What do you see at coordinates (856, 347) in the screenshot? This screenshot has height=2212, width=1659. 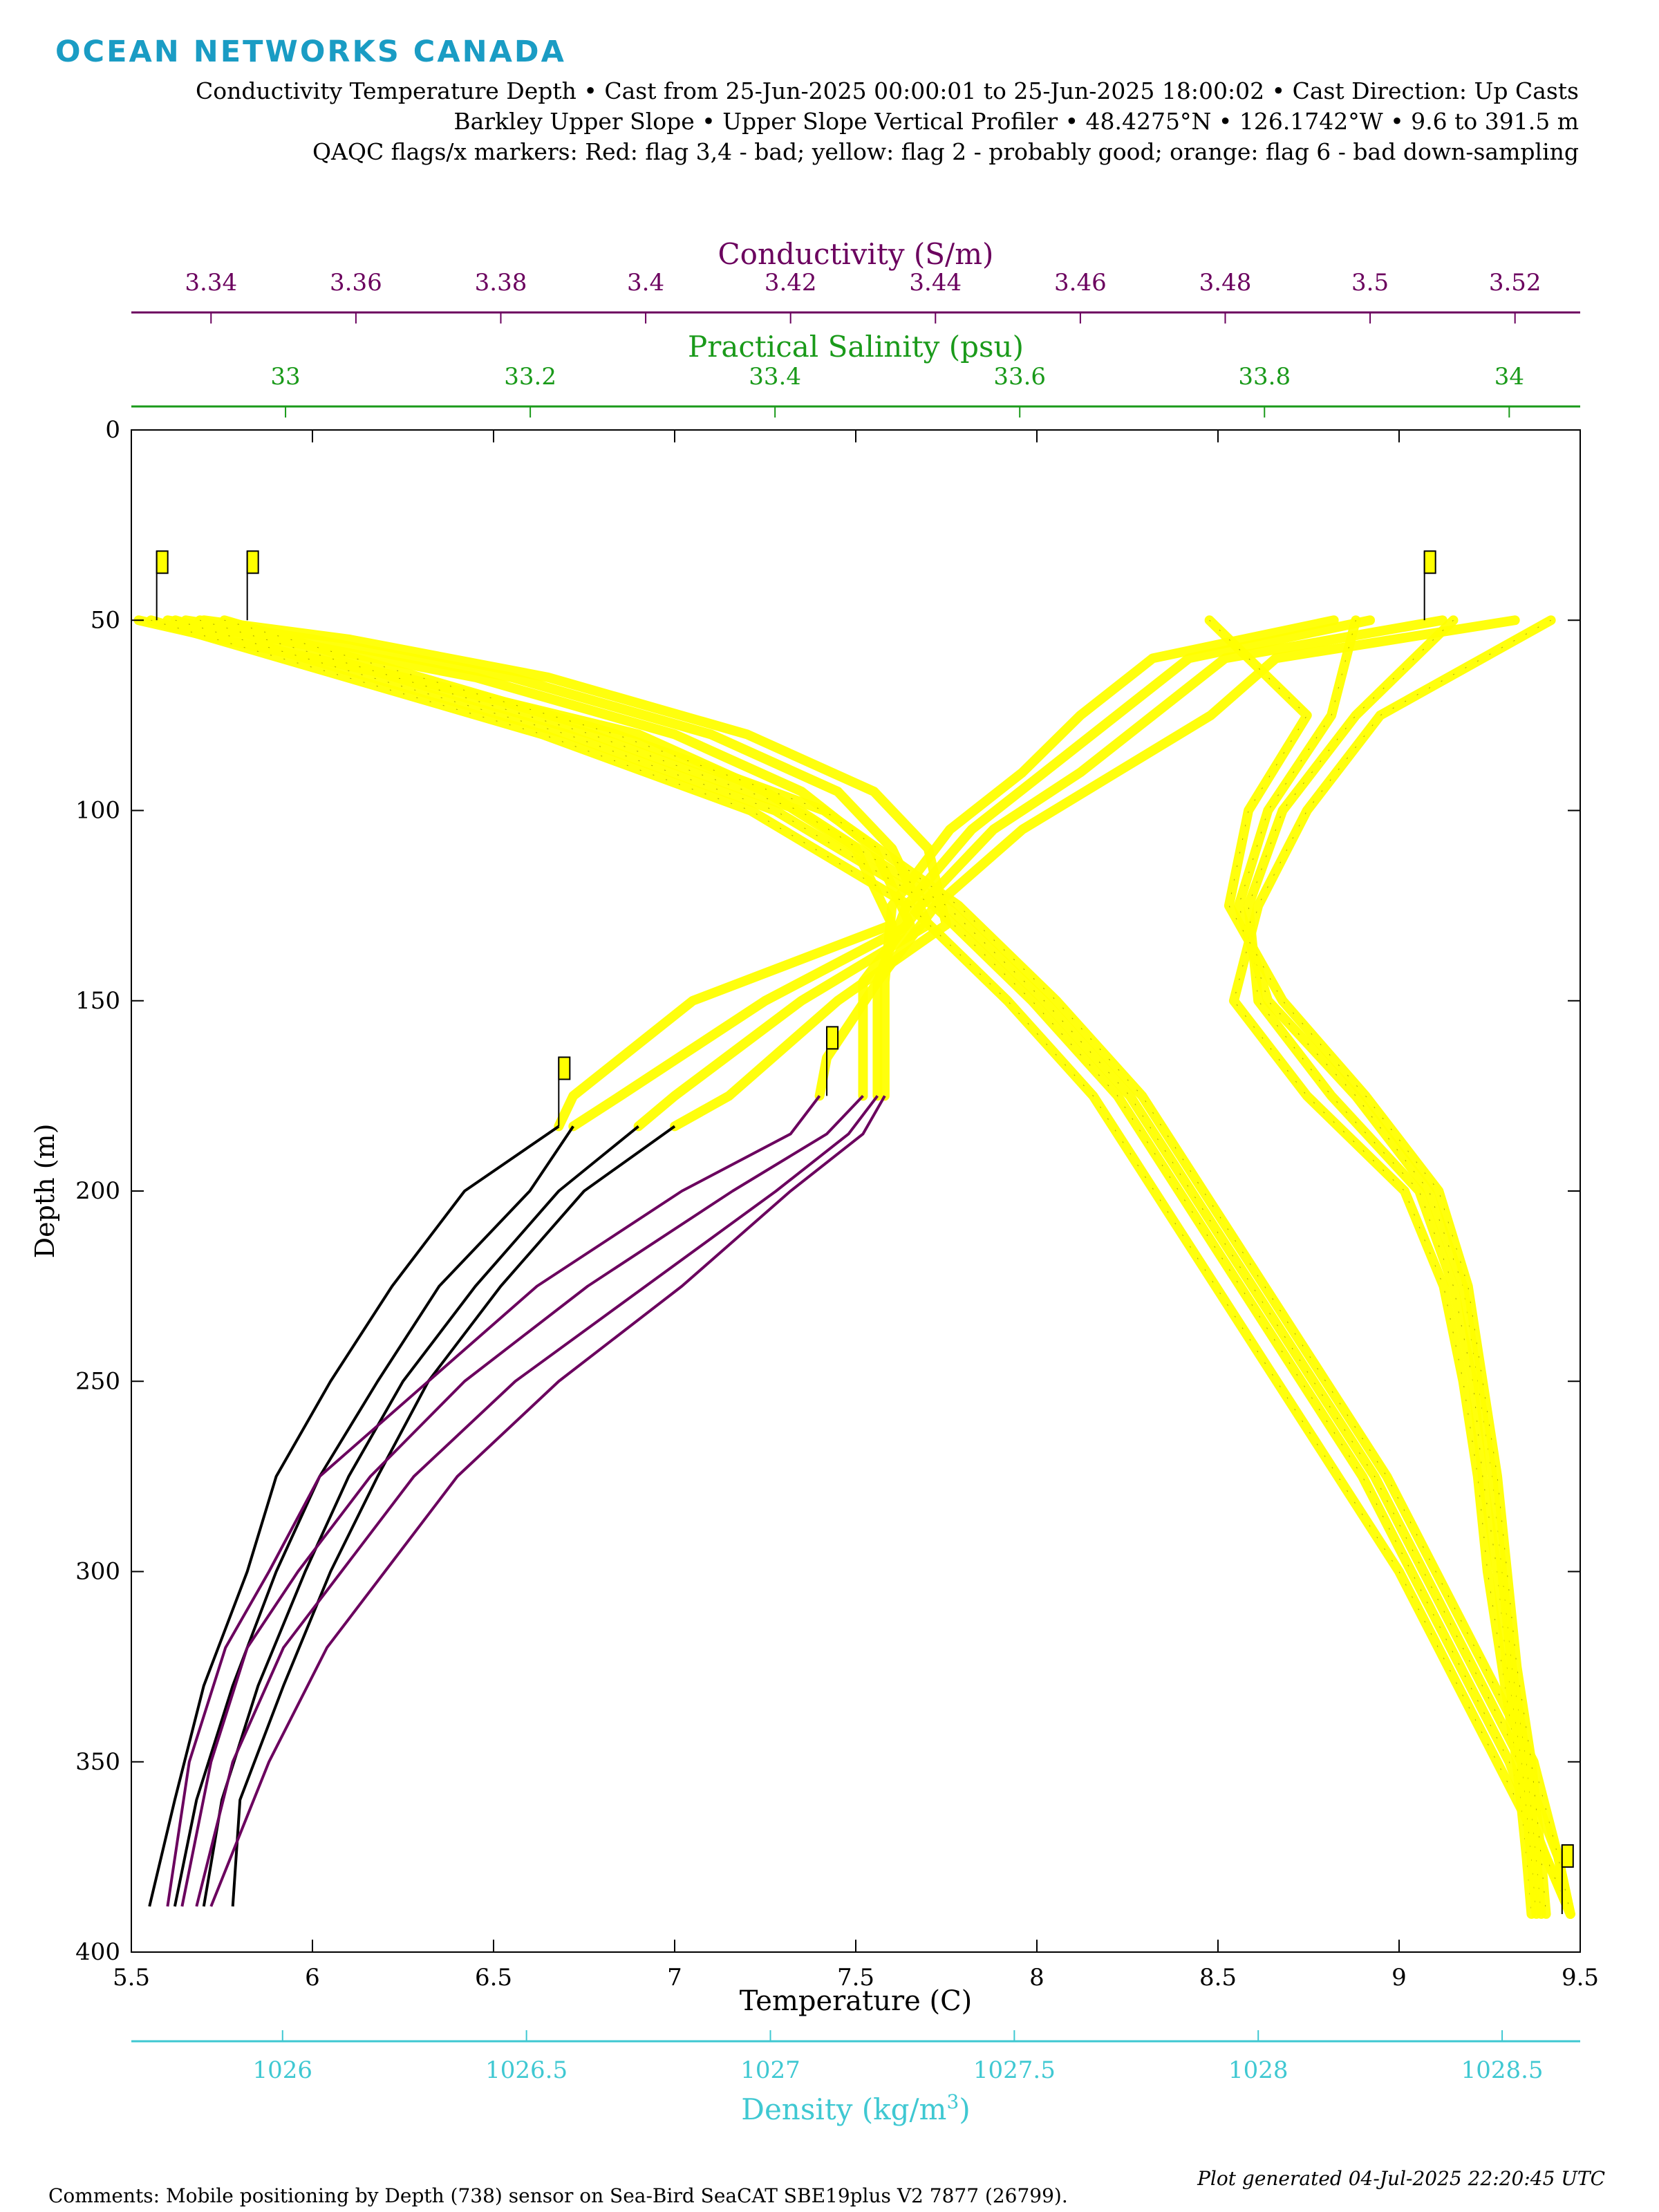 I see `salinity-axis-label: Practical Salinity (psu)` at bounding box center [856, 347].